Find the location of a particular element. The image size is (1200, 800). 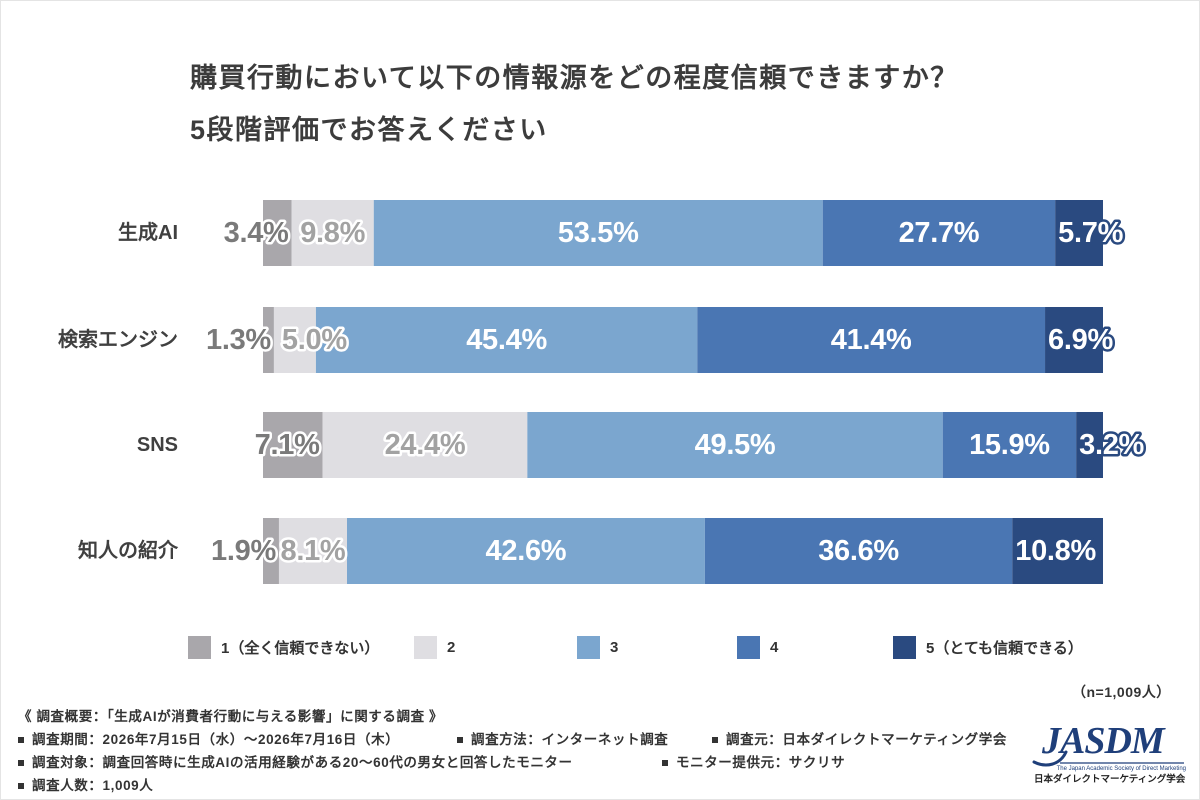

data-label: 1.3% is located at coordinates (238, 340).